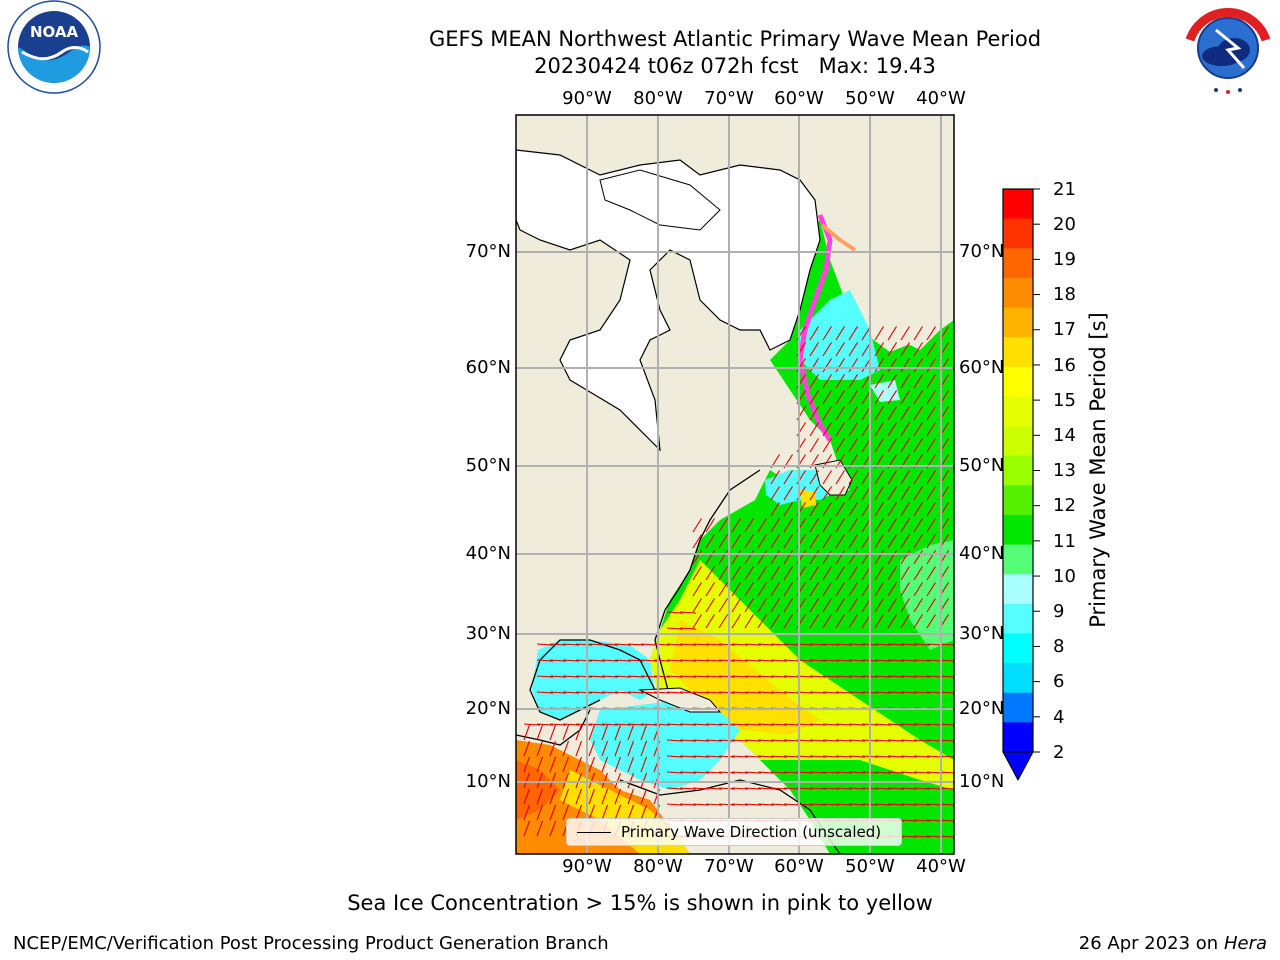  I want to click on lat-tick-right-40n: 40°N, so click(982, 553).